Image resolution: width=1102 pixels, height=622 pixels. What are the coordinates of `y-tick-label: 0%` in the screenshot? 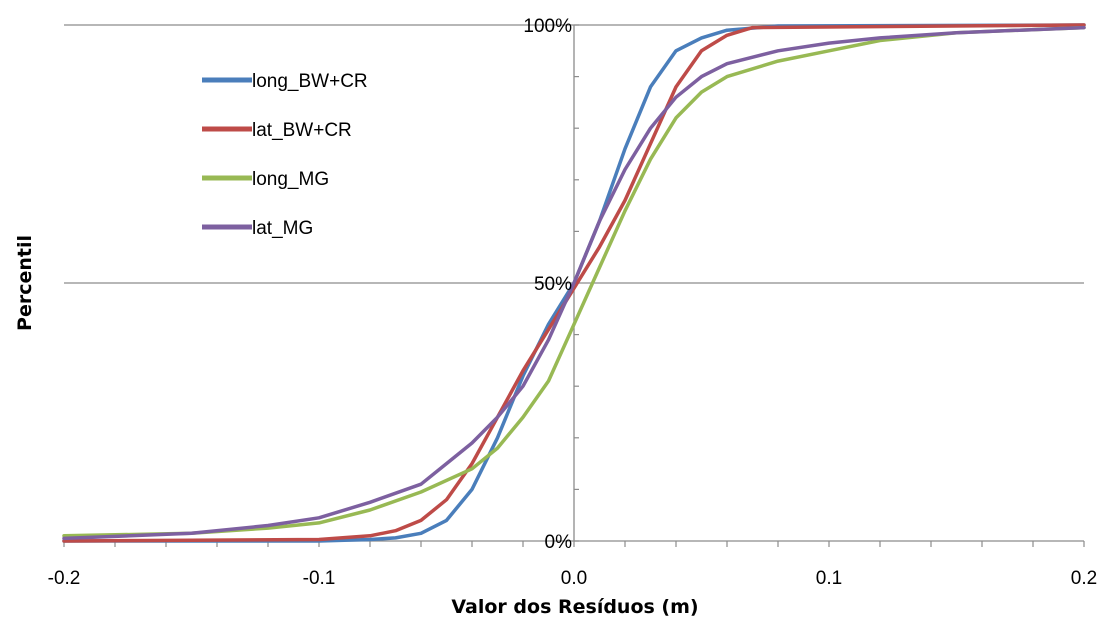 It's located at (559, 542).